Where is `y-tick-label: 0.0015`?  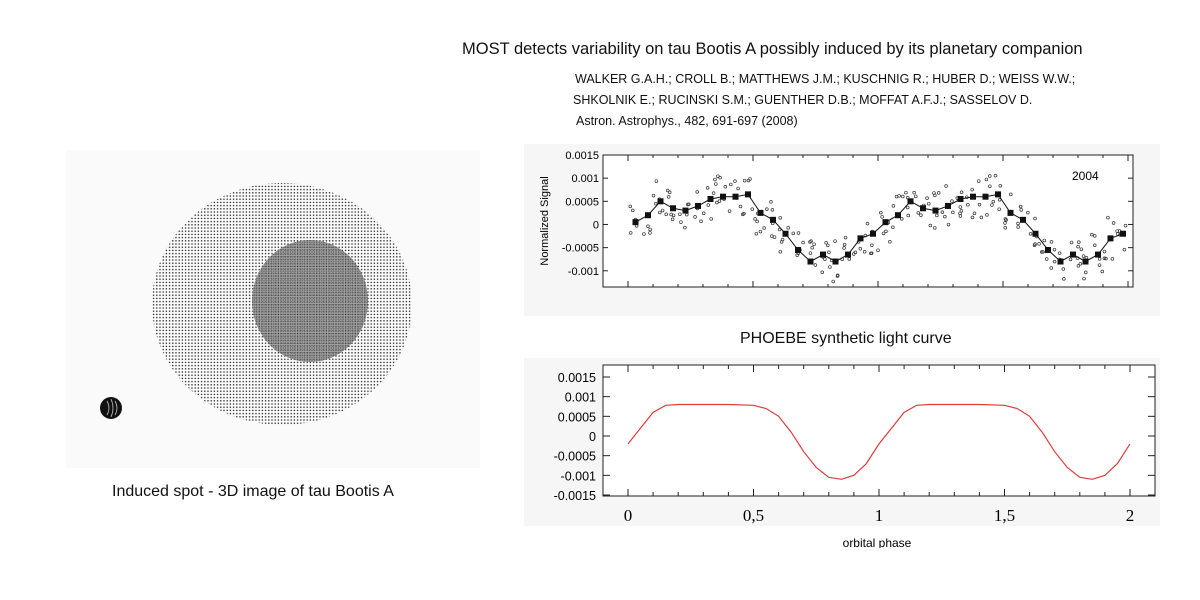
y-tick-label: 0.0015 is located at coordinates (577, 378).